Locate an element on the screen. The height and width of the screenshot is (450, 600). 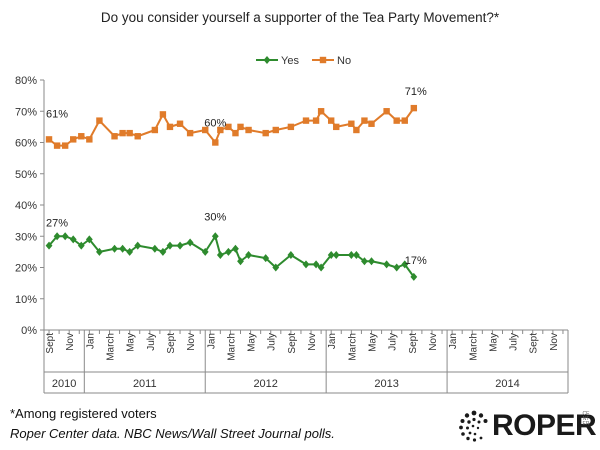
y-tick-label: 0% is located at coordinates (29, 331).